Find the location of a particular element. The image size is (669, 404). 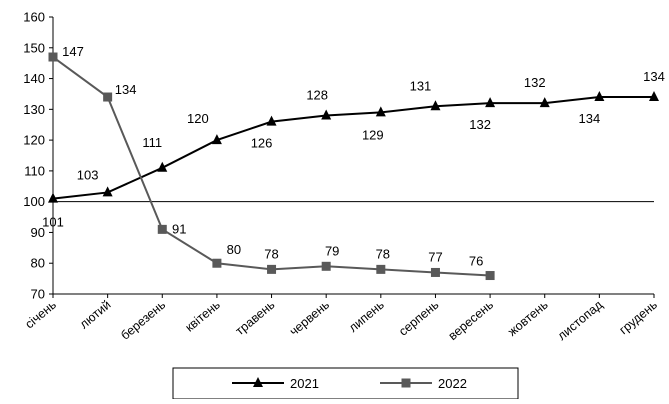

data-label-2022: 80 is located at coordinates (234, 249).